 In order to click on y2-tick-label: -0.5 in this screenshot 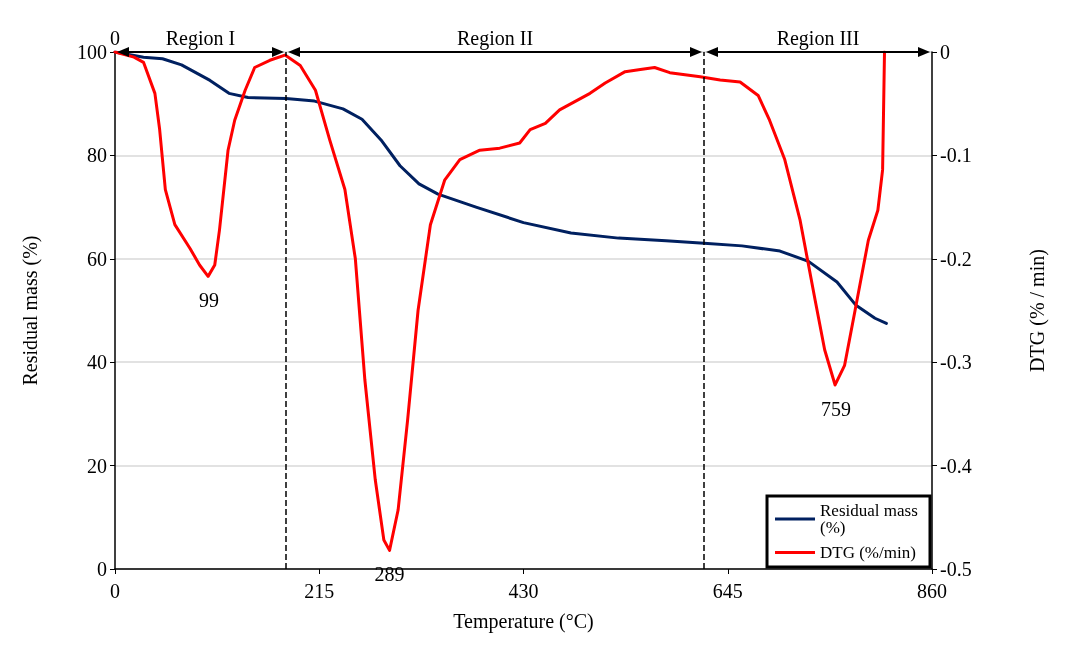, I will do `click(956, 569)`.